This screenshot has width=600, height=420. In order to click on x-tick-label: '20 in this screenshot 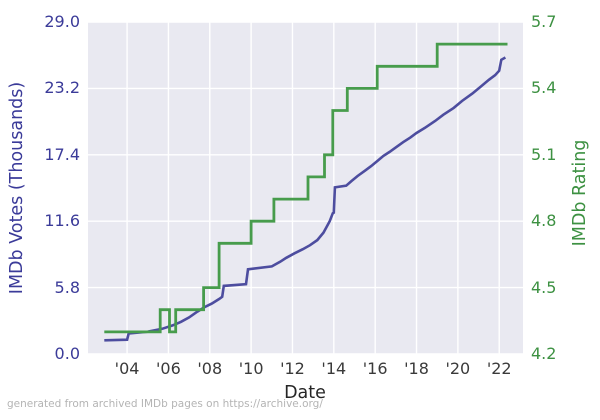, I will do `click(458, 368)`.